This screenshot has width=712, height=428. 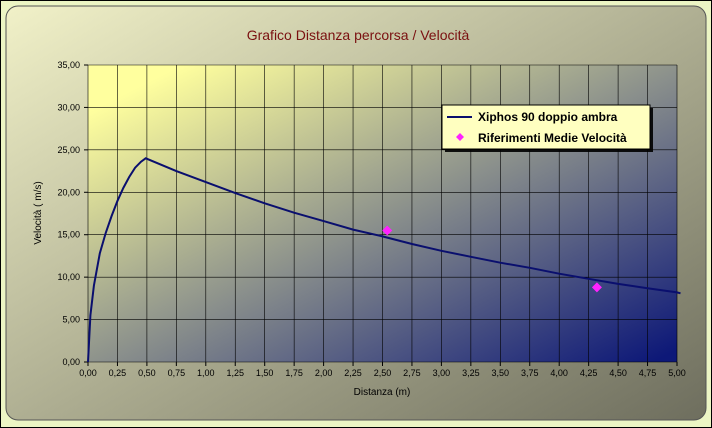 I want to click on x-tick-label: 1,25, so click(x=235, y=373).